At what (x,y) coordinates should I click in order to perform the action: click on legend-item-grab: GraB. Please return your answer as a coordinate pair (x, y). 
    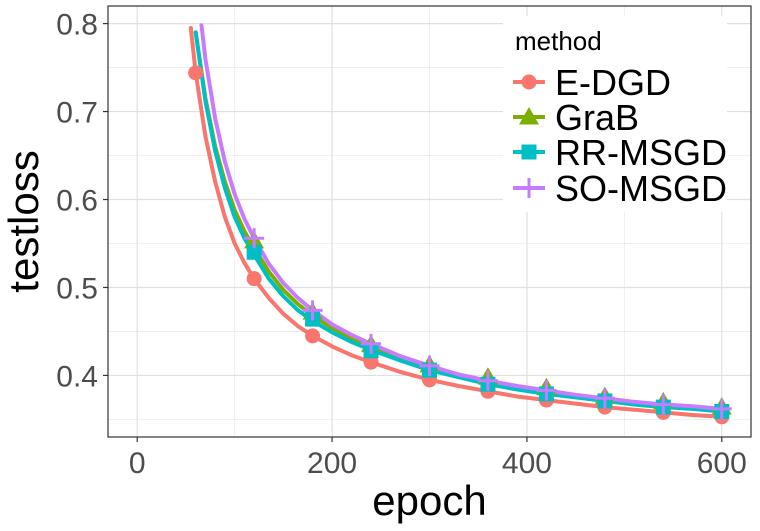
    Looking at the image, I should click on (576, 117).